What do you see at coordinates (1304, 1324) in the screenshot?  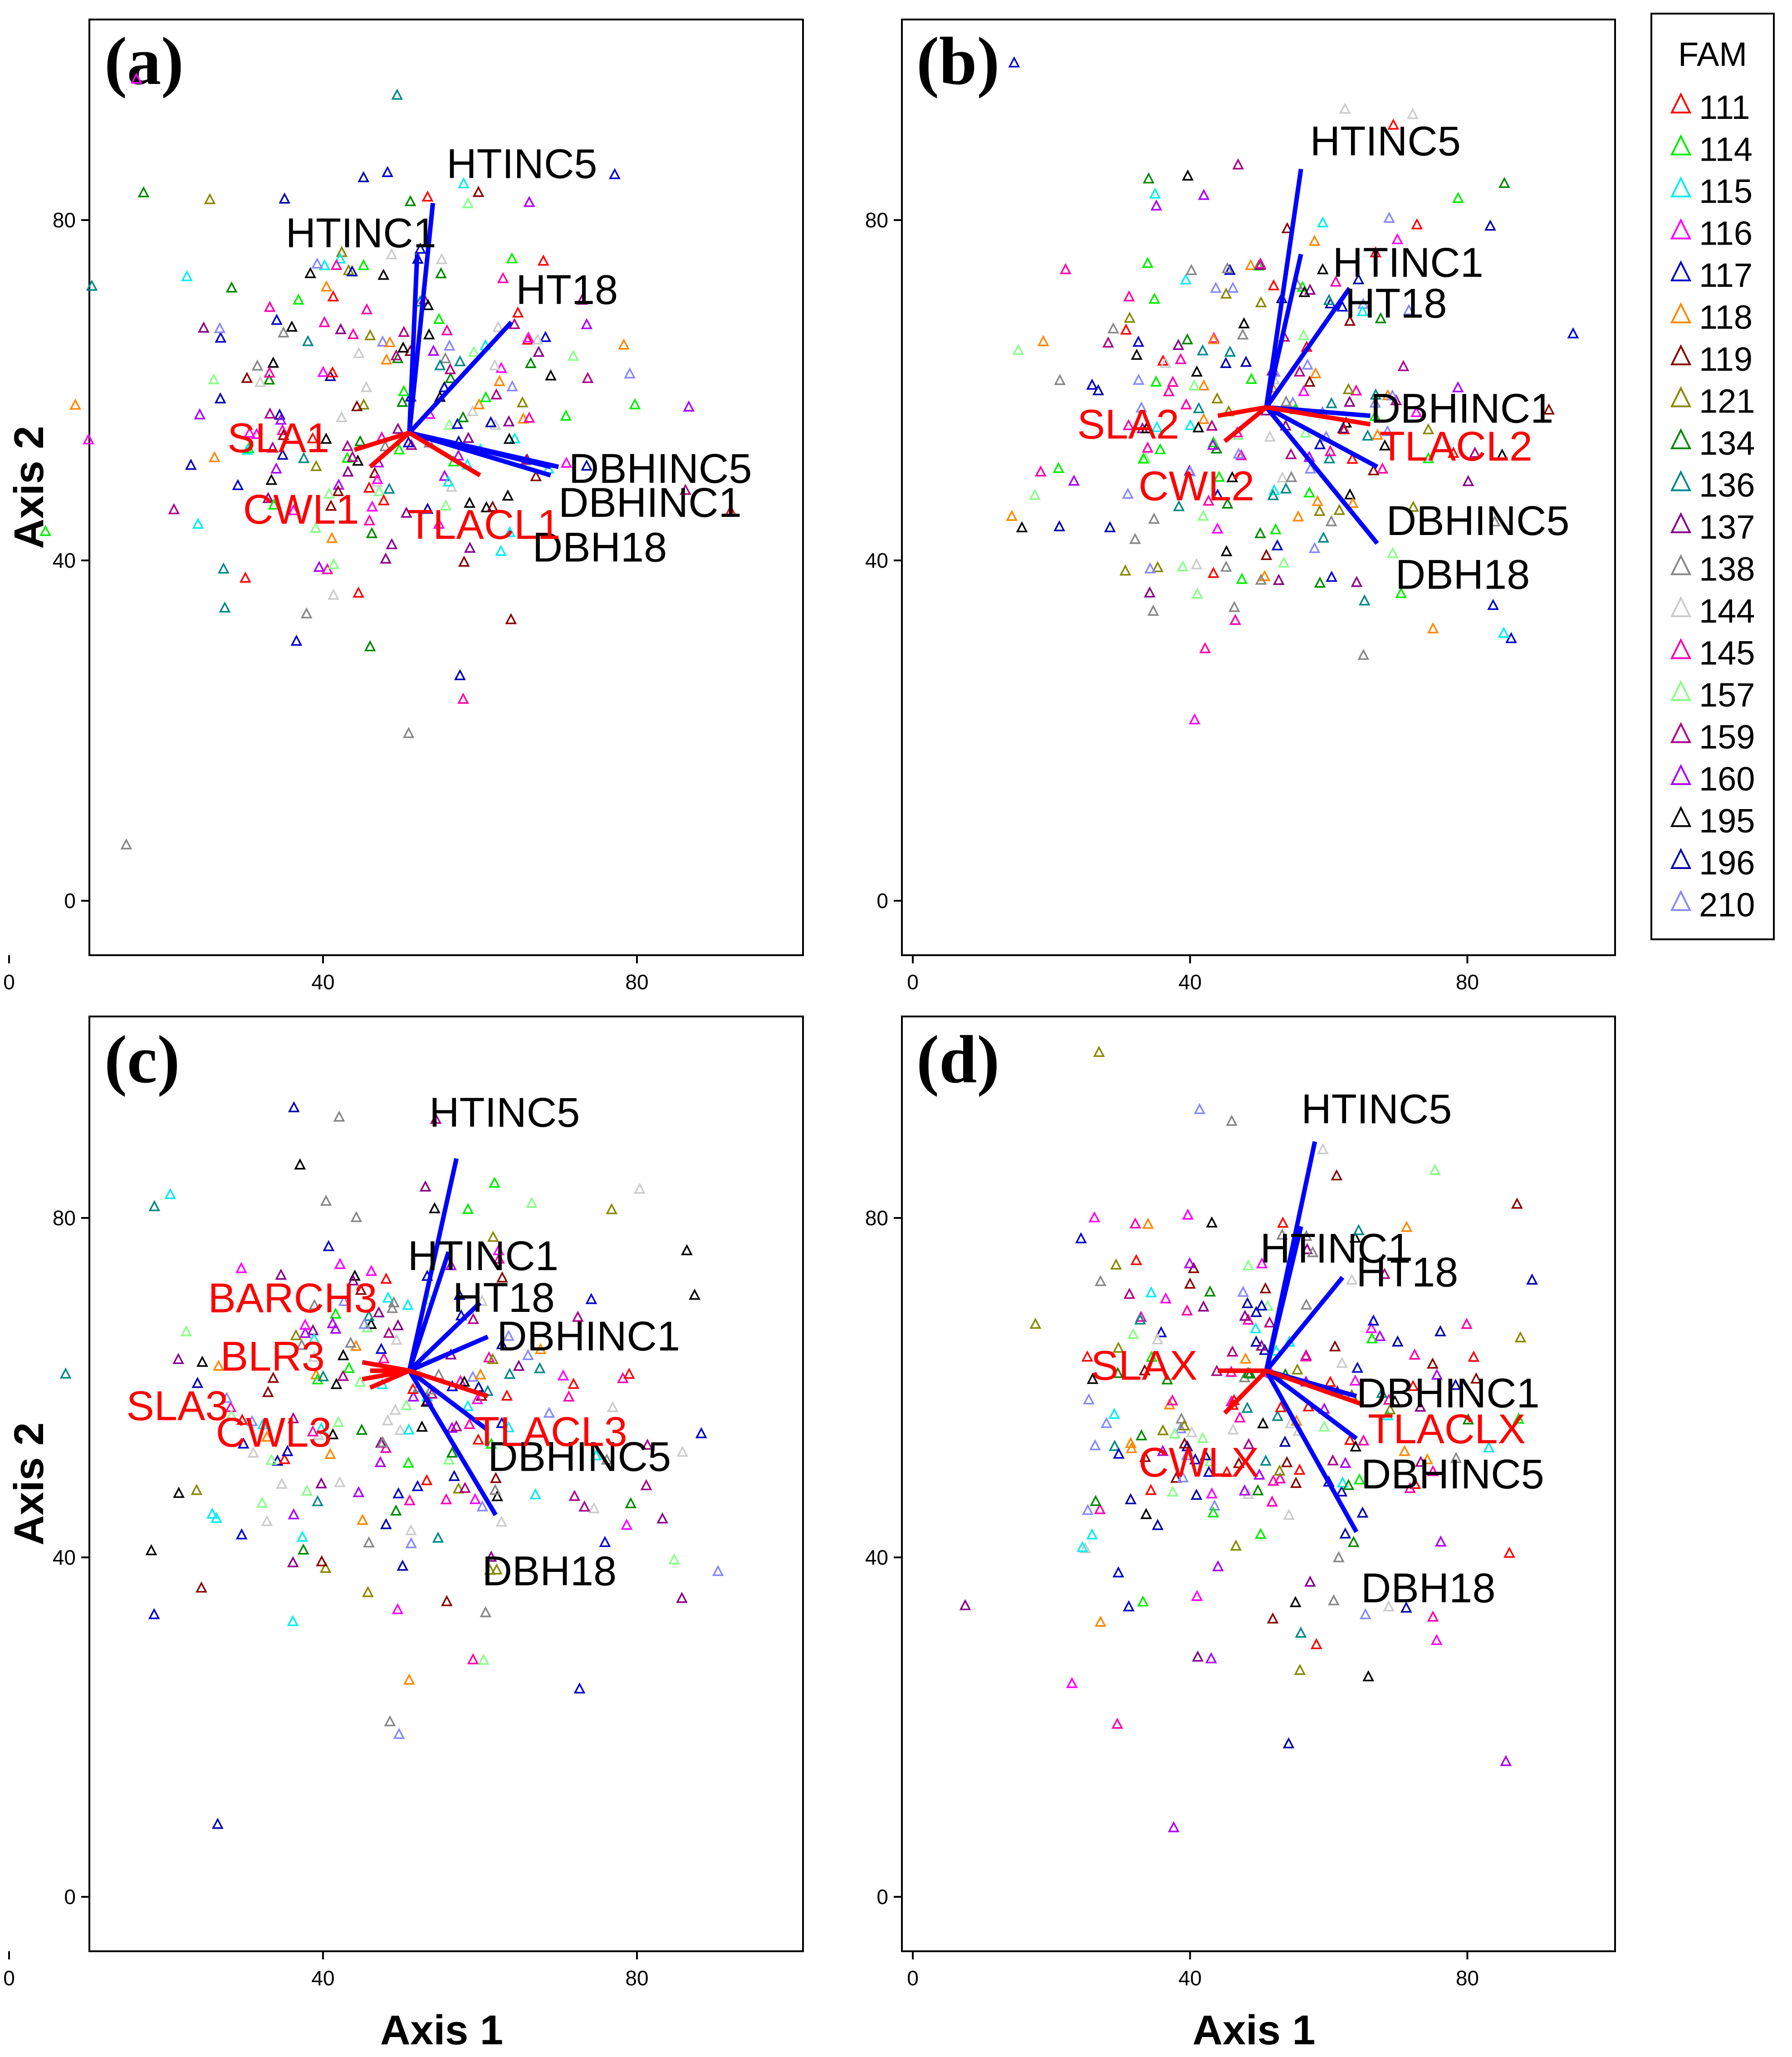 I see `vector-ht18` at bounding box center [1304, 1324].